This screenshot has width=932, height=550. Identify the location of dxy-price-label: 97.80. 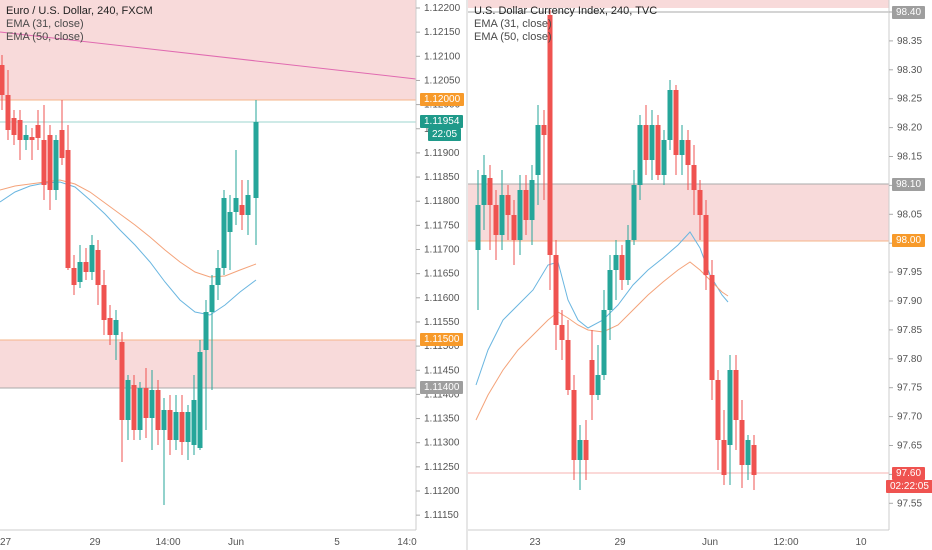
(909, 359).